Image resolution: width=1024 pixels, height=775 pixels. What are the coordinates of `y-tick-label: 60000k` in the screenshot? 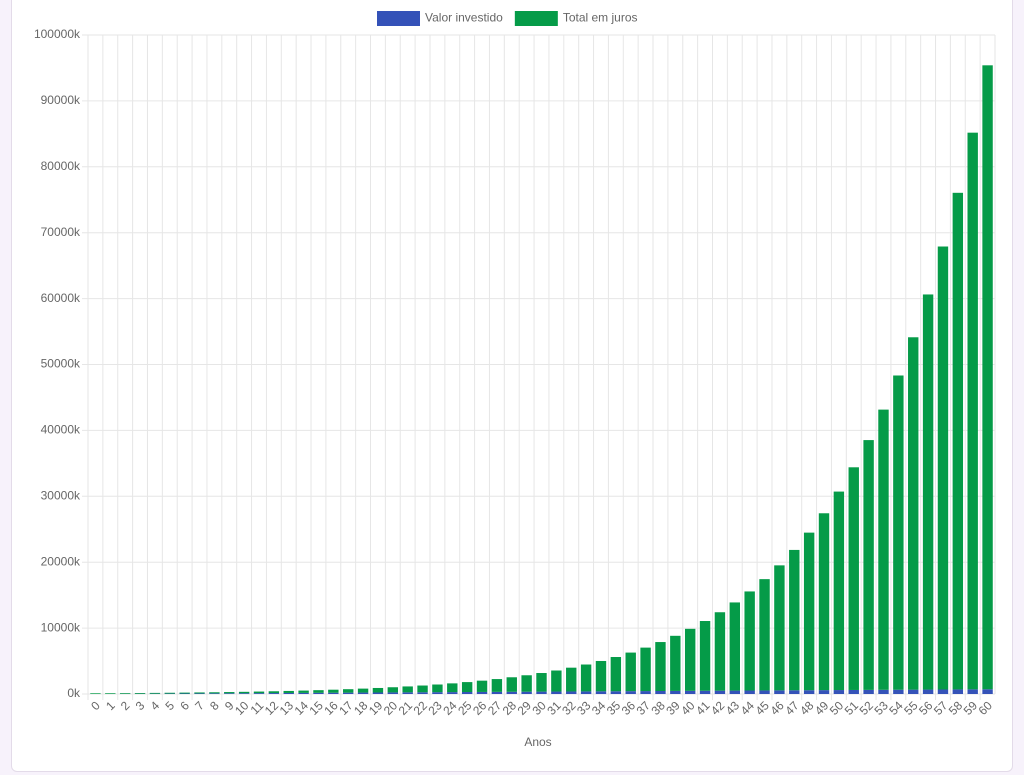 It's located at (61, 298).